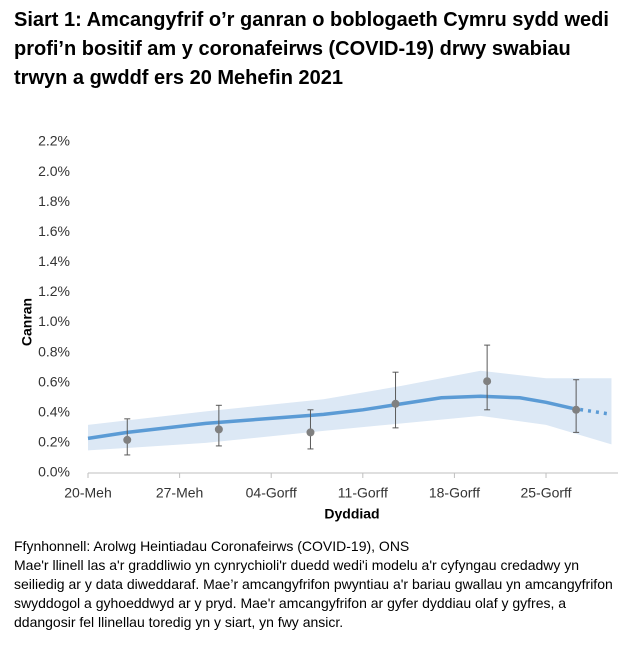  Describe the element at coordinates (87, 493) in the screenshot. I see `x-tick-label: 20-Meh` at that location.